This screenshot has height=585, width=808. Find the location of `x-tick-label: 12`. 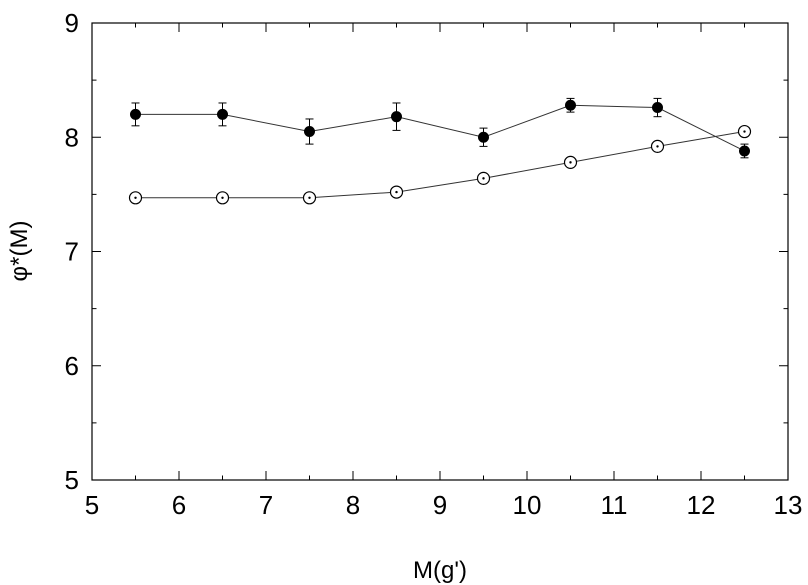

x-tick-label: 12 is located at coordinates (701, 505).